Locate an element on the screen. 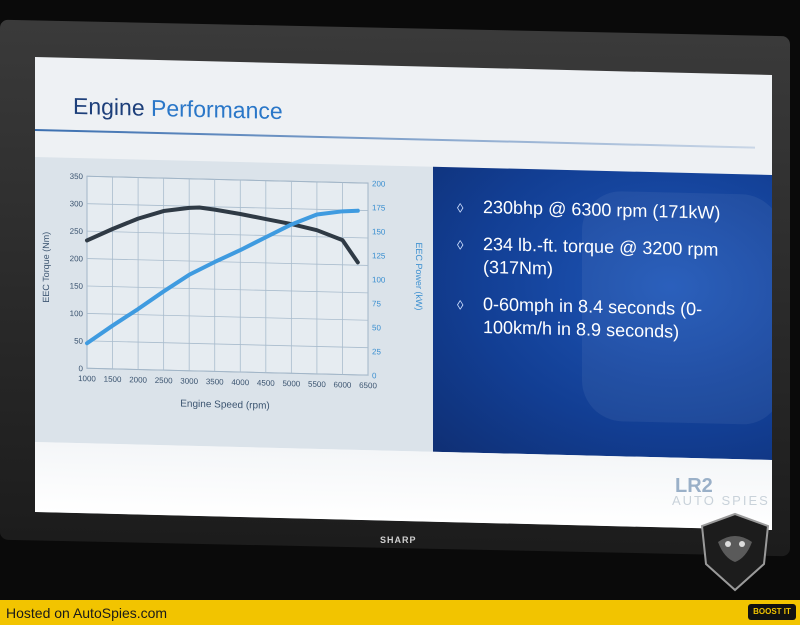 Image resolution: width=800 pixels, height=625 pixels. plot-area is located at coordinates (227, 275).